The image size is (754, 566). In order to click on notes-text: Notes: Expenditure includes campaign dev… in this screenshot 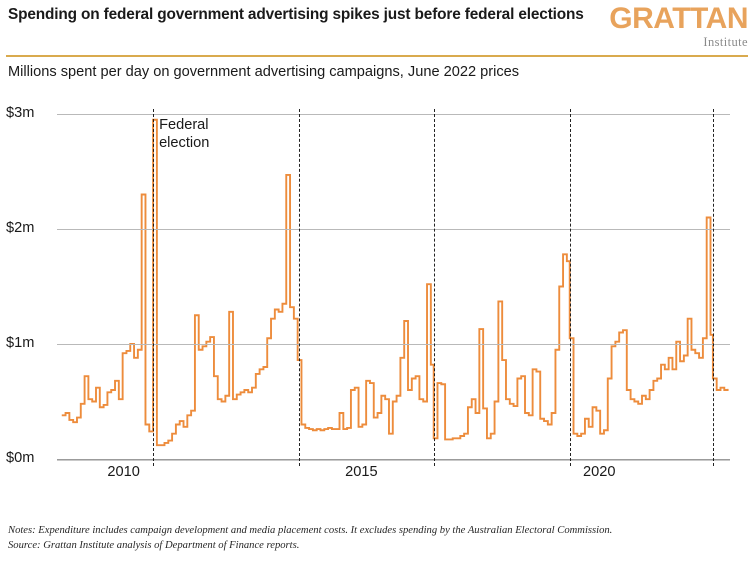, I will do `click(310, 530)`.